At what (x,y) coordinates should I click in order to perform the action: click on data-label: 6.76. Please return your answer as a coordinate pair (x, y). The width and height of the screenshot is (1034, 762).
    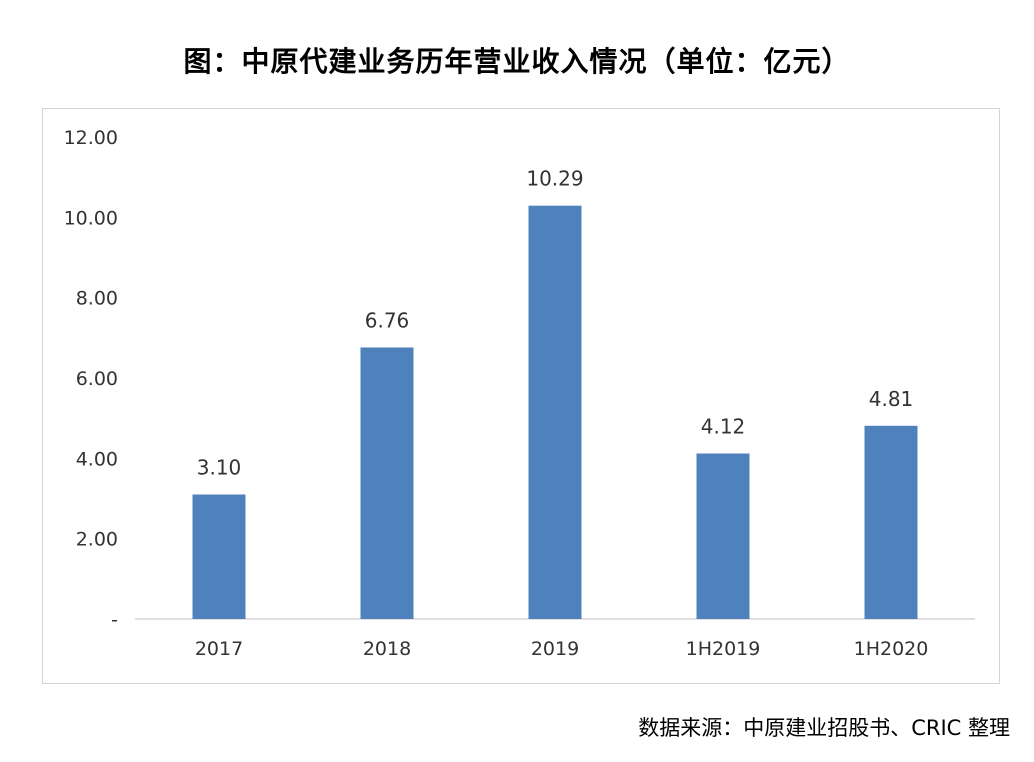
    Looking at the image, I should click on (387, 320).